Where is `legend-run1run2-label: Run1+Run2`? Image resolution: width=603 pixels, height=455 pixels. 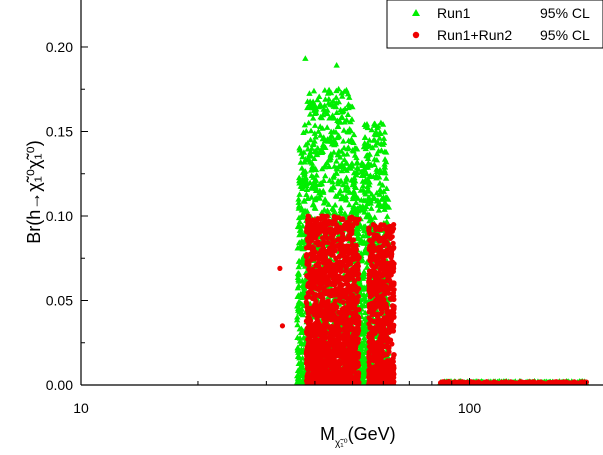 legend-run1run2-label: Run1+Run2 is located at coordinates (474, 35).